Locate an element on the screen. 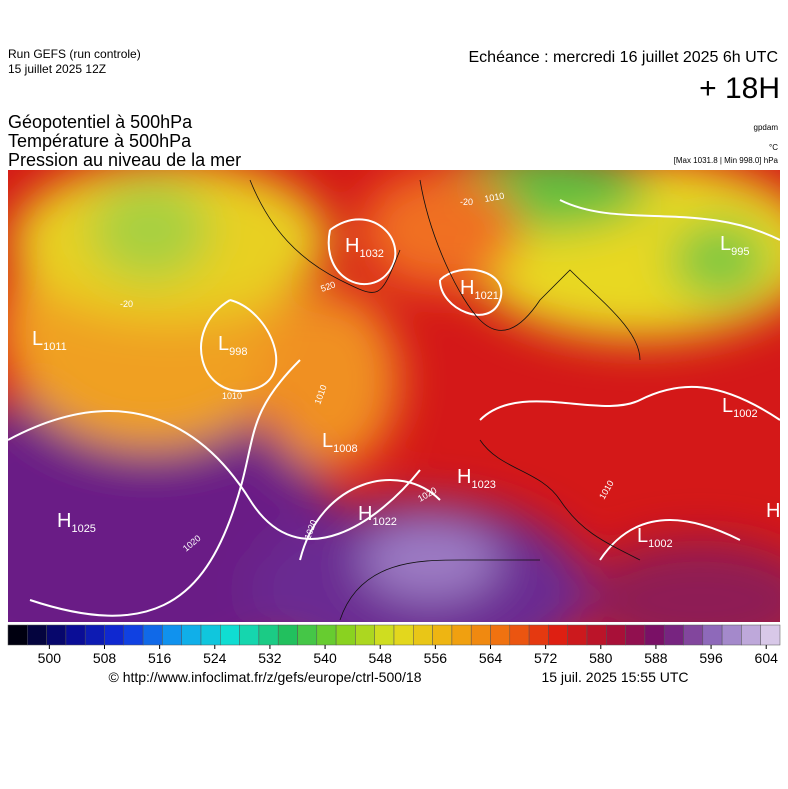 The image size is (788, 789). pressure-system: L995 is located at coordinates (734, 245).